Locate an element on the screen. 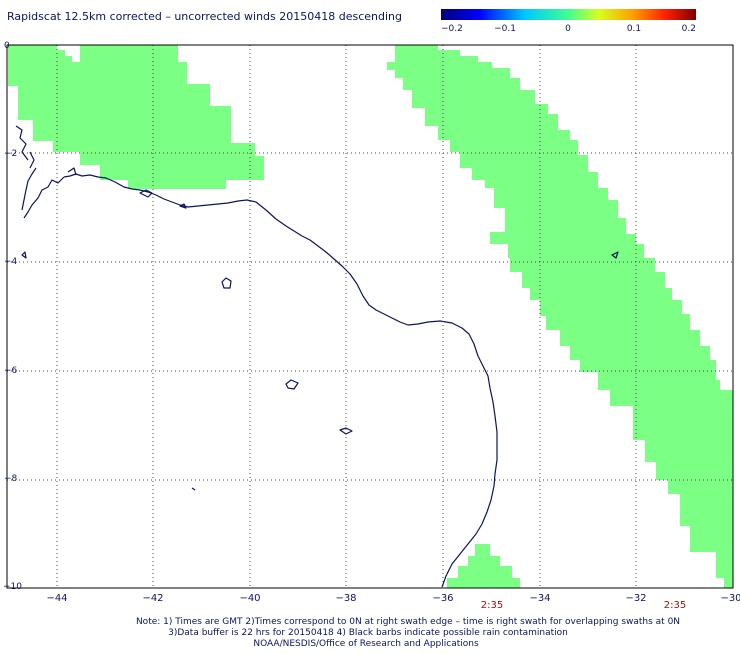  coastline-delta is located at coordinates (40, 172).